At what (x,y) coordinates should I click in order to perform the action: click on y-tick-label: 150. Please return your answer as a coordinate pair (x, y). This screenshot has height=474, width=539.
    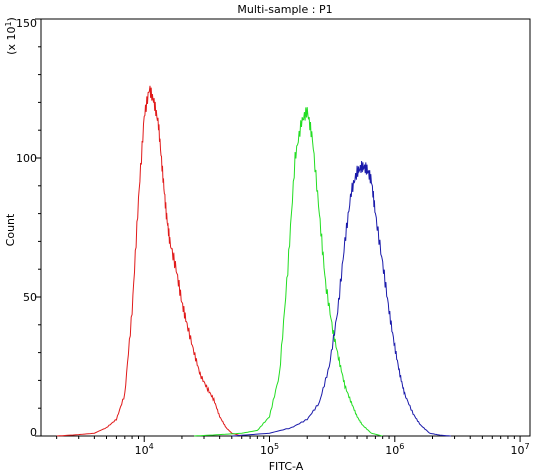
    Looking at the image, I should click on (26, 23).